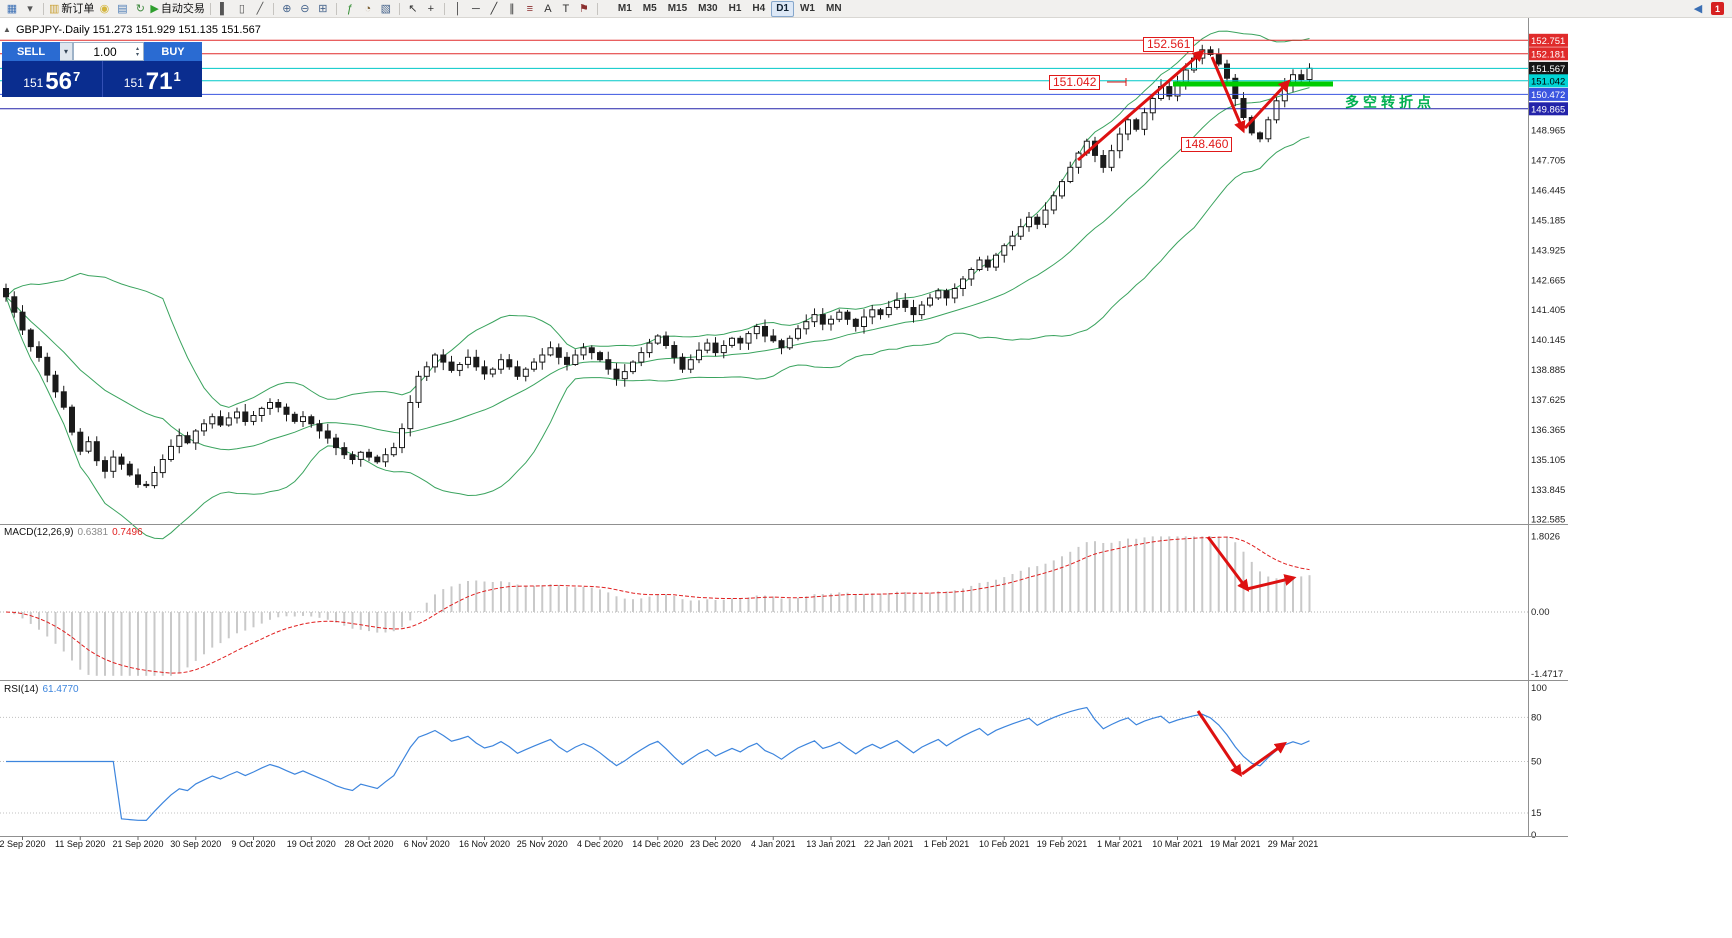 Image resolution: width=1732 pixels, height=938 pixels. Describe the element at coordinates (649, 8) in the screenshot. I see `timeframe-m5-button: M5` at that location.